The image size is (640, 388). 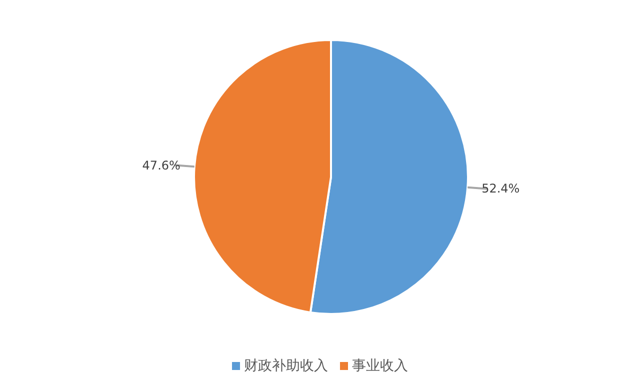 What do you see at coordinates (501, 188) in the screenshot?
I see `data-label: 52.4%` at bounding box center [501, 188].